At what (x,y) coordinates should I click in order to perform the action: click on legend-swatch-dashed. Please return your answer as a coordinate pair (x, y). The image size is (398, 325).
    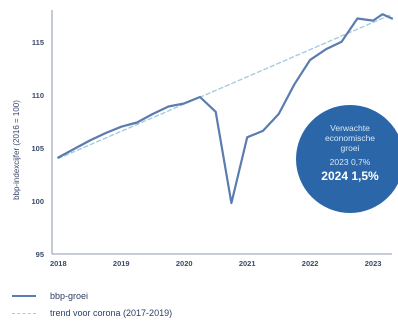
    Looking at the image, I should click on (24, 313).